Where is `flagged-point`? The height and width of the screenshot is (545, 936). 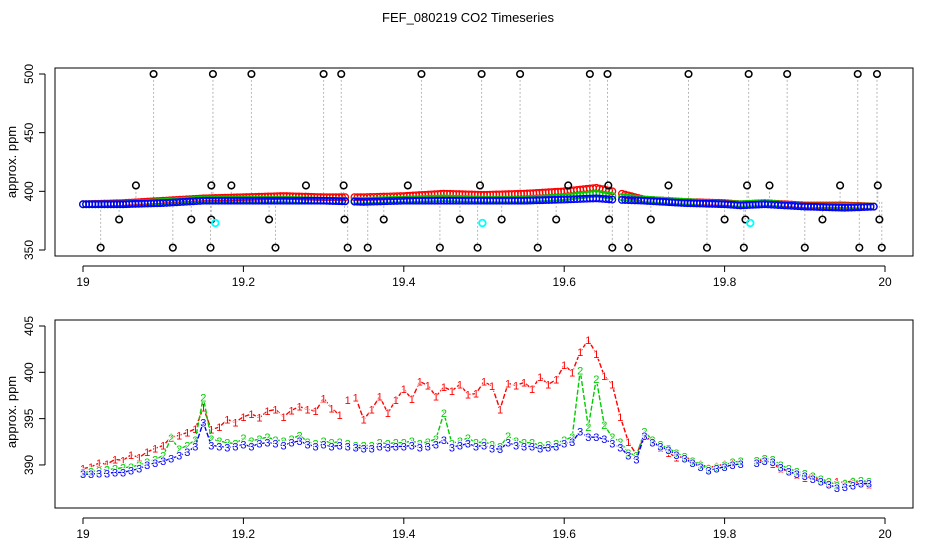 flagged-point is located at coordinates (750, 223).